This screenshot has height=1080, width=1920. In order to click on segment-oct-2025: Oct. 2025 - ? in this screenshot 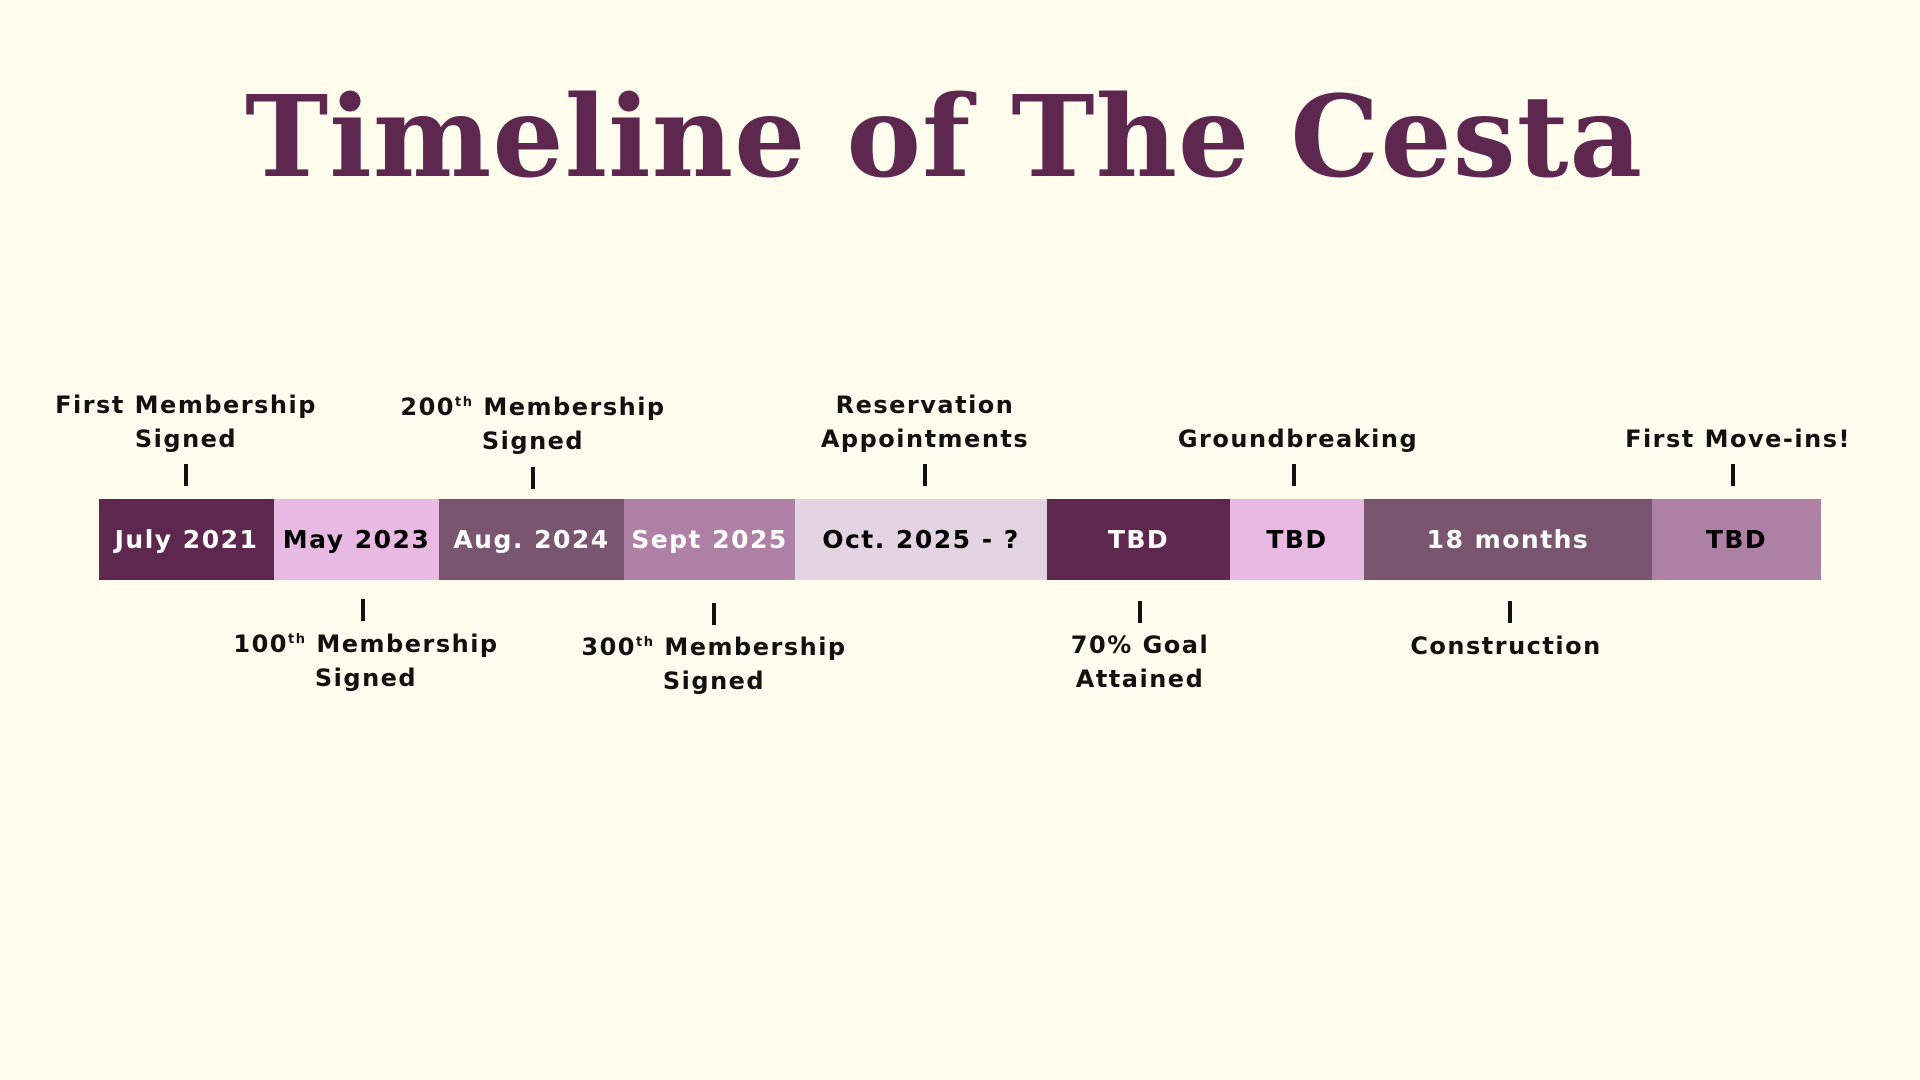, I will do `click(921, 539)`.